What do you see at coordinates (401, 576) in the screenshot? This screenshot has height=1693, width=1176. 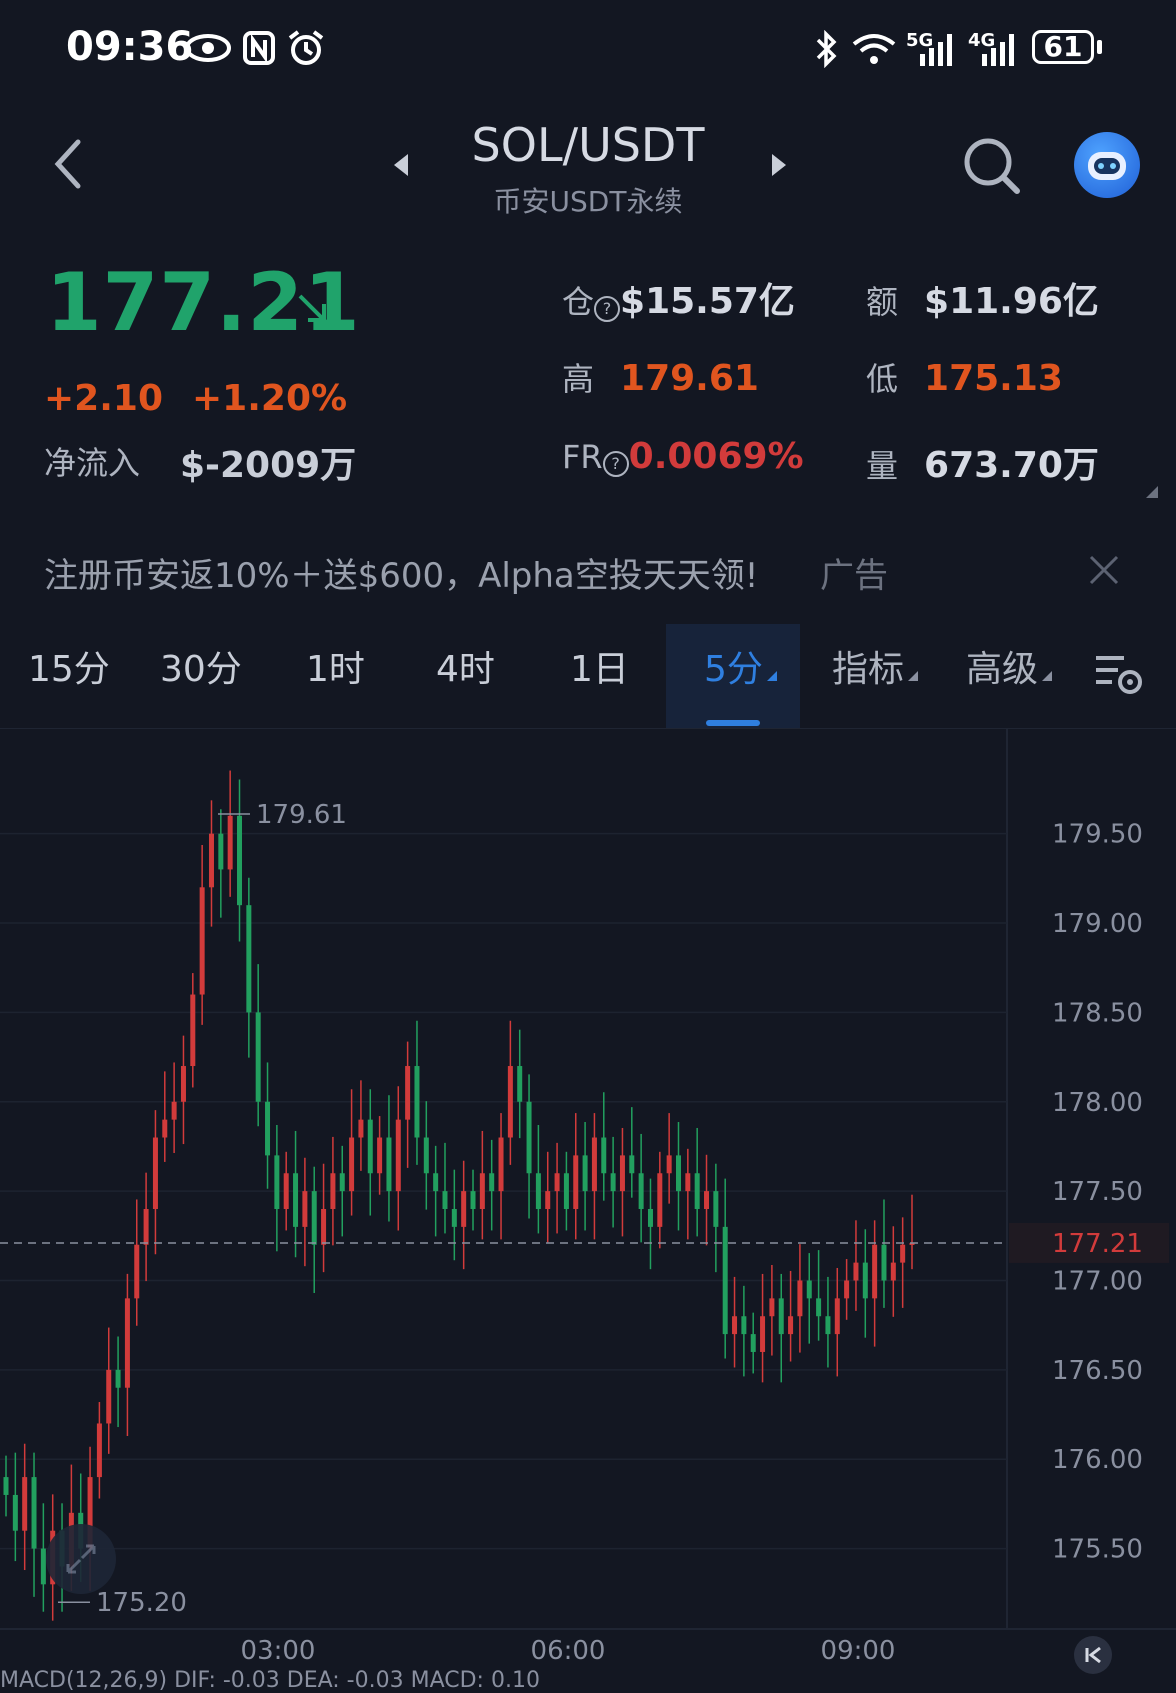 I see `ad-banner-text: 注册币安返10%＋送$600，Alpha空投天天领!` at bounding box center [401, 576].